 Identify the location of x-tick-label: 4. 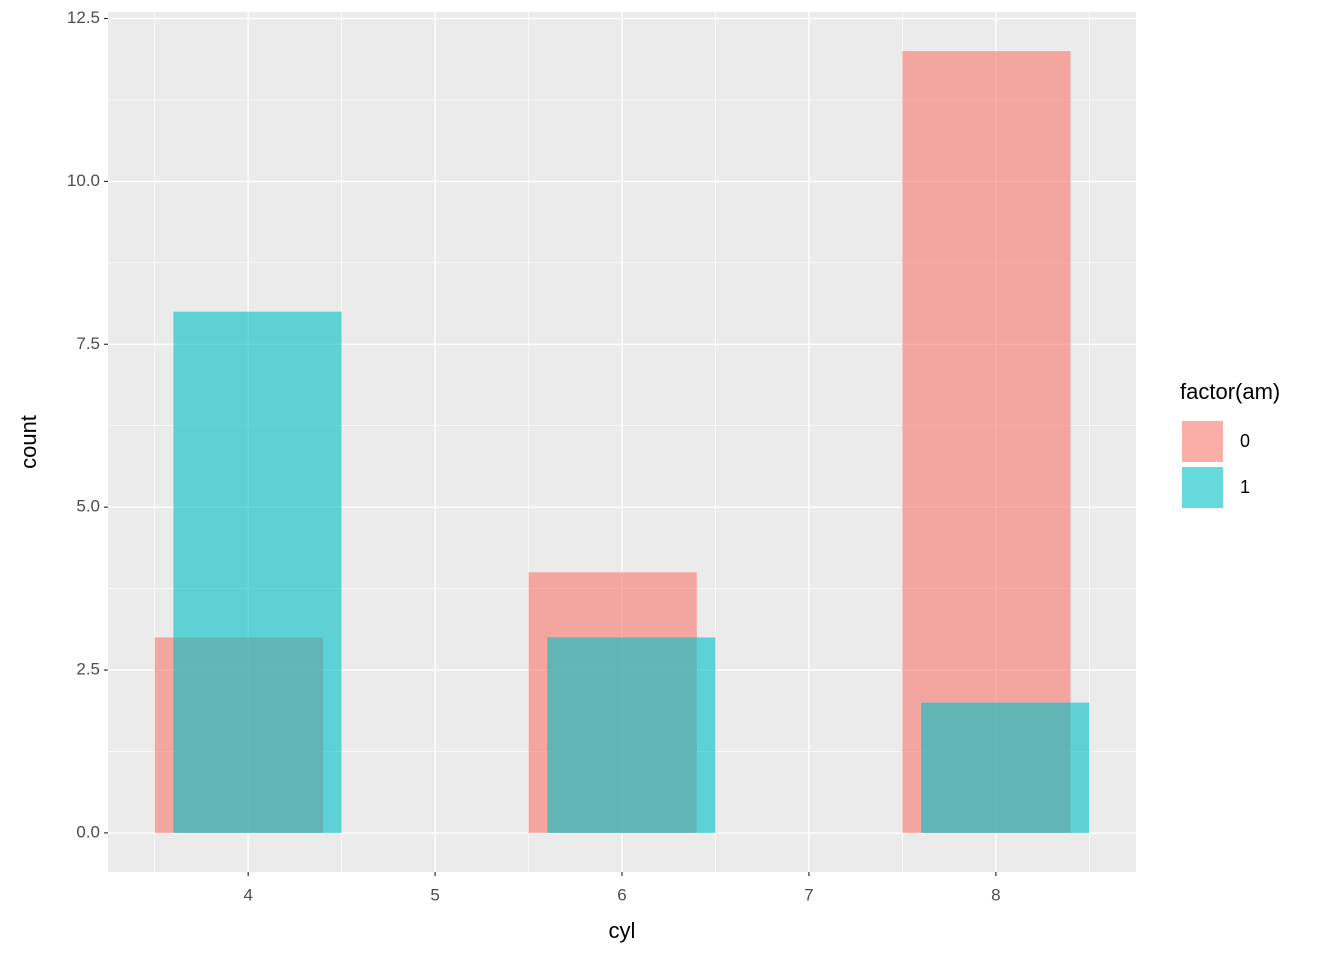
(247, 894).